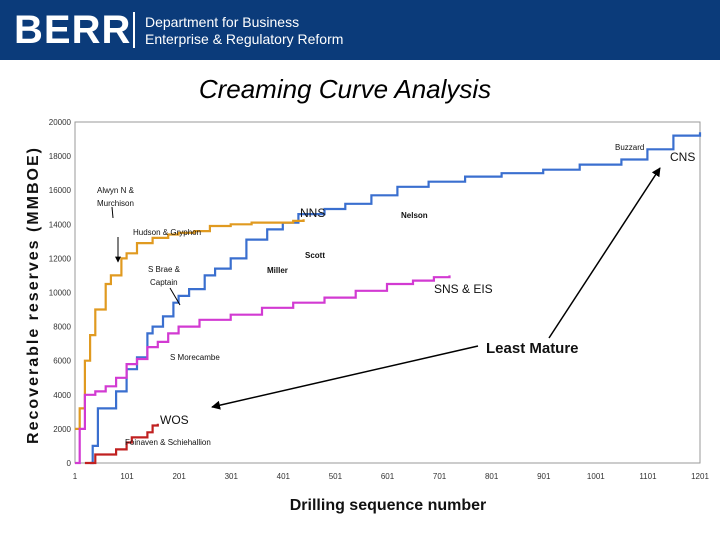 Image resolution: width=720 pixels, height=540 pixels. What do you see at coordinates (112, 212) in the screenshot?
I see `pointer-alwyn` at bounding box center [112, 212].